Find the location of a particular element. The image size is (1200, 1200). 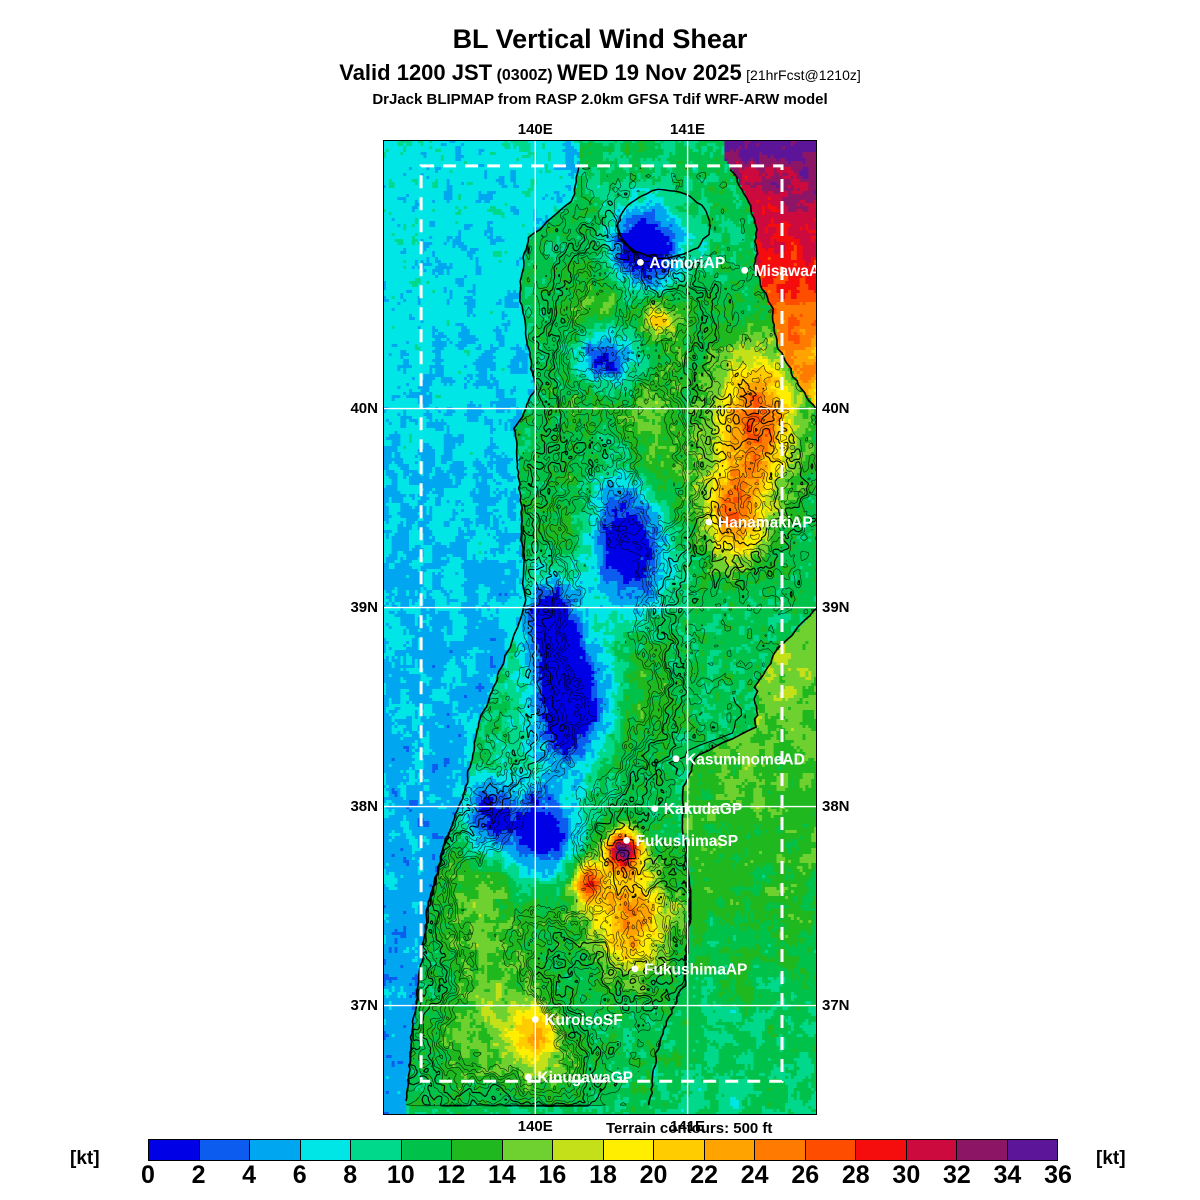

forecast-tag: [21hrFcst@1210z] is located at coordinates (803, 75).